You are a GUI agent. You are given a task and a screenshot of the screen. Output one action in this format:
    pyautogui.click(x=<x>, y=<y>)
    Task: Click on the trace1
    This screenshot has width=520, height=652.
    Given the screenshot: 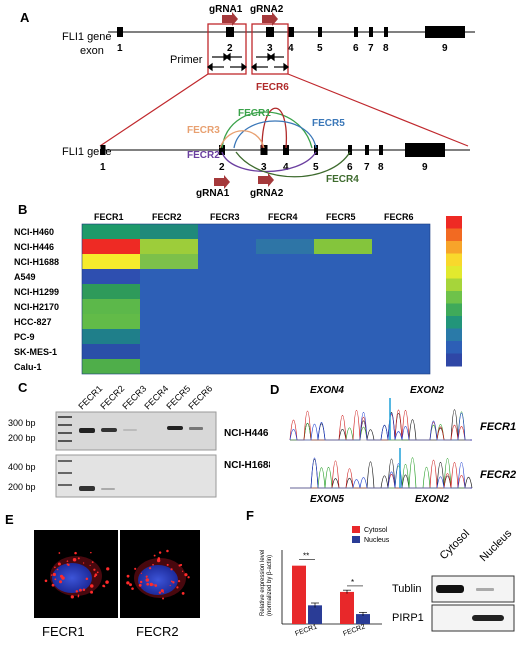 What is the action you would take?
    pyautogui.click(x=380, y=425)
    